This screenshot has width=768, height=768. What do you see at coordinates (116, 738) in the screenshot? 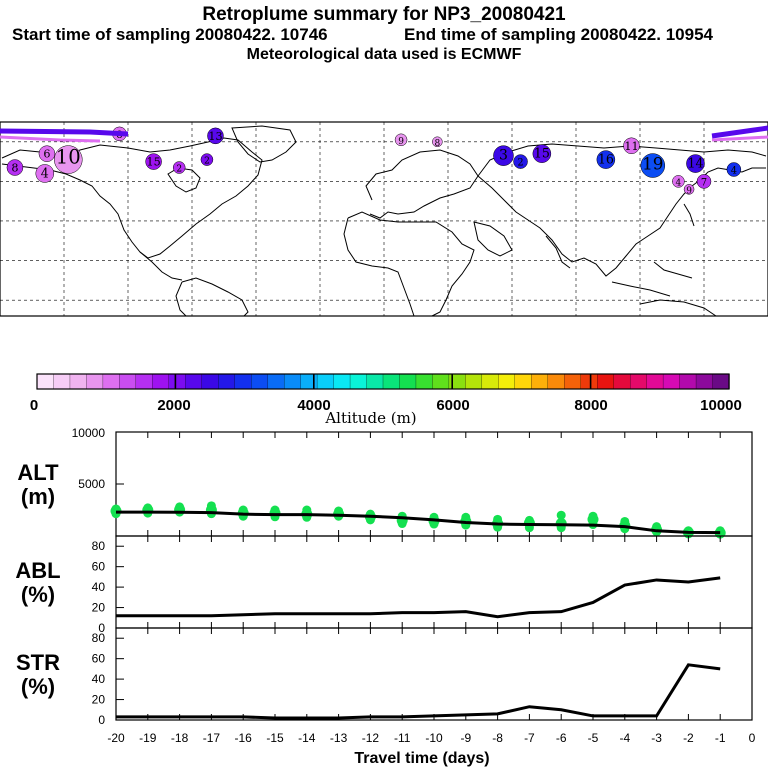
I see `x-tick-label: -20` at bounding box center [116, 738].